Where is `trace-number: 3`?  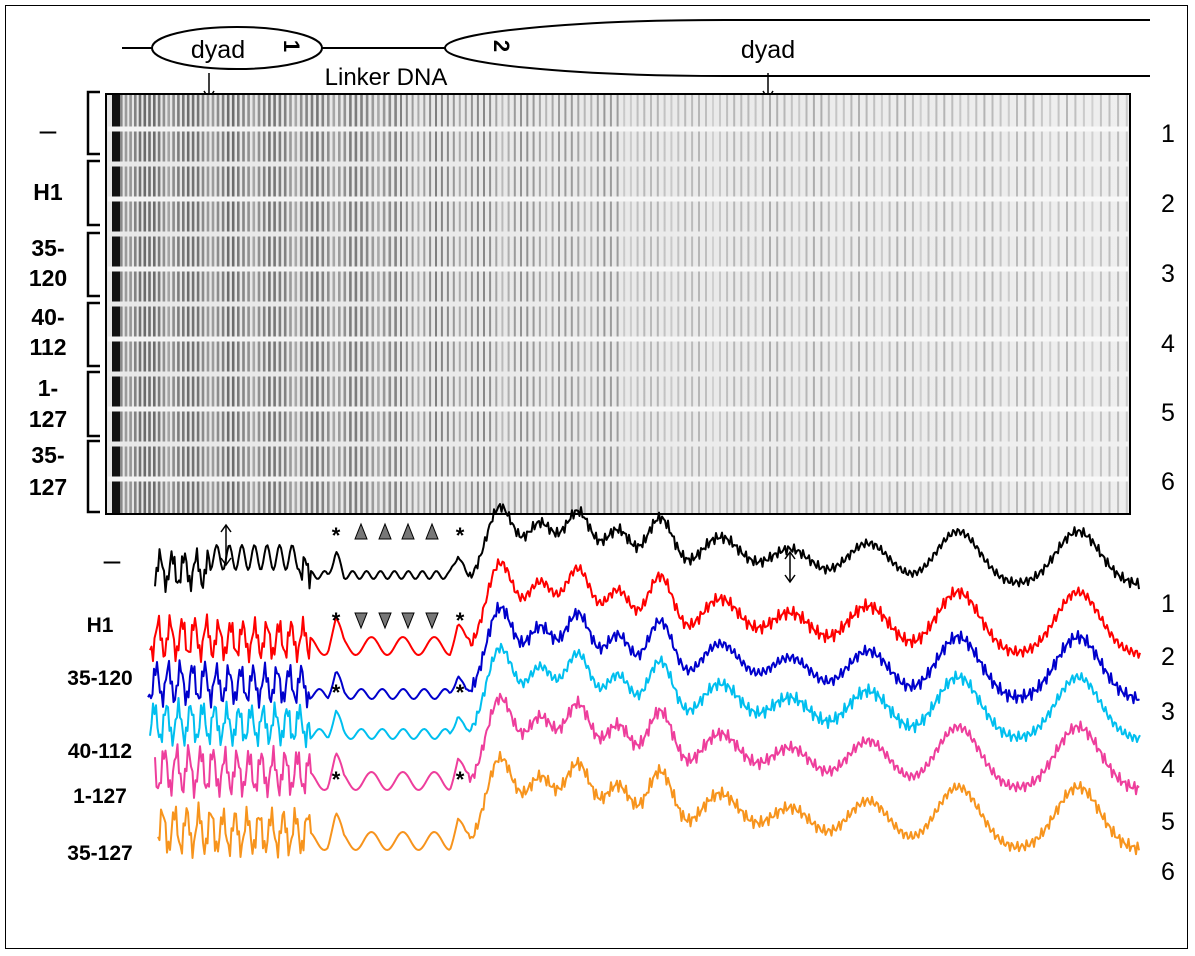
trace-number: 3 is located at coordinates (1168, 712).